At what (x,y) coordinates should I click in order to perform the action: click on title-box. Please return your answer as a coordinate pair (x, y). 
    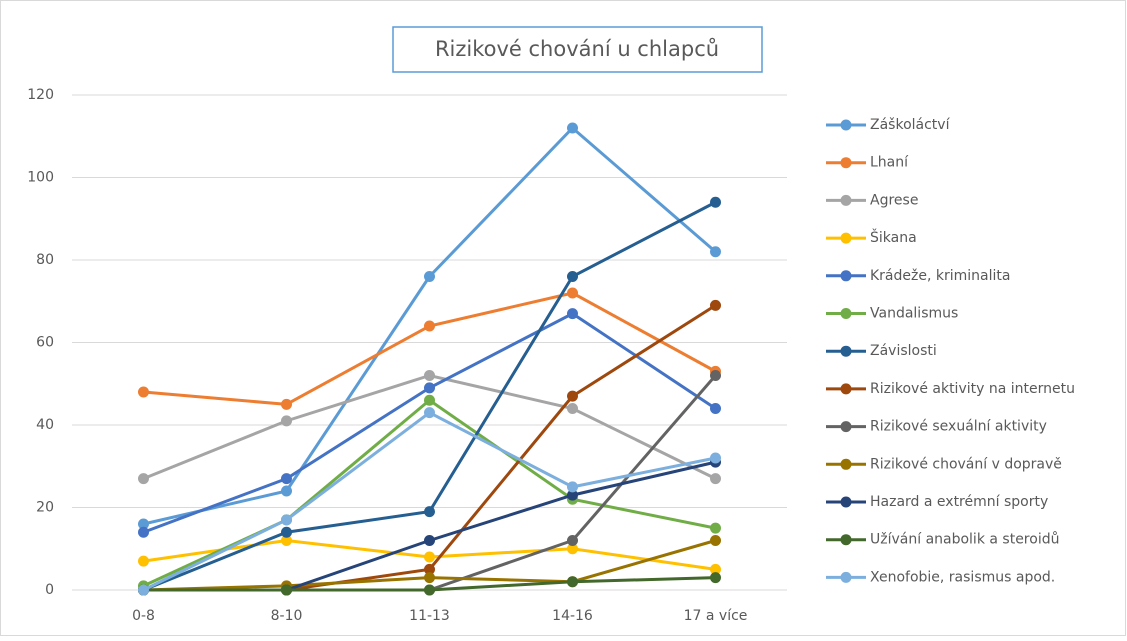
    Looking at the image, I should click on (577, 49).